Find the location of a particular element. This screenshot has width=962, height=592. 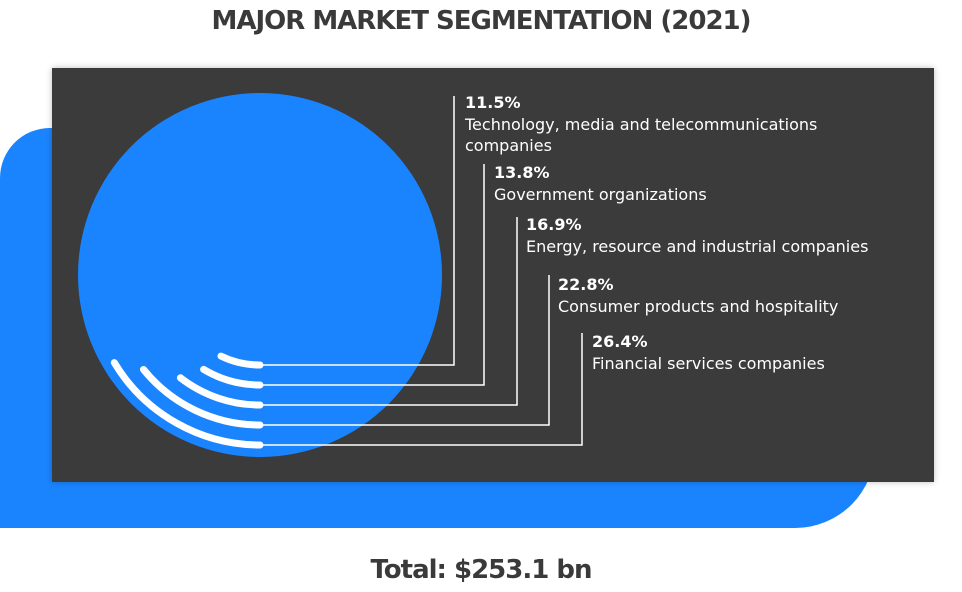

total-label: Total: $253.1 bn is located at coordinates (481, 570).